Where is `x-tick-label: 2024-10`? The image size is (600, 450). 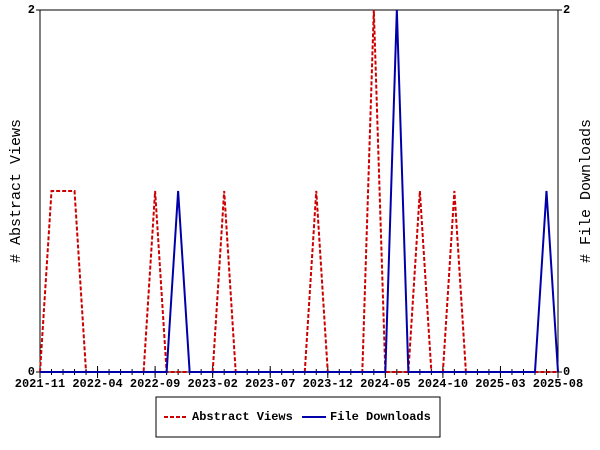
x-tick-label: 2024-10 is located at coordinates (443, 384).